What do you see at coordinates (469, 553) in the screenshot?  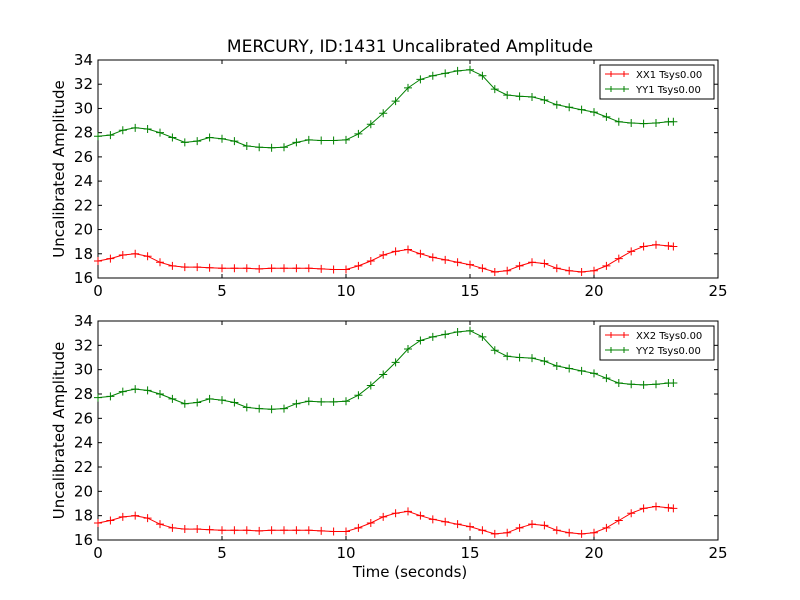 I see `x-tick-label: 15` at bounding box center [469, 553].